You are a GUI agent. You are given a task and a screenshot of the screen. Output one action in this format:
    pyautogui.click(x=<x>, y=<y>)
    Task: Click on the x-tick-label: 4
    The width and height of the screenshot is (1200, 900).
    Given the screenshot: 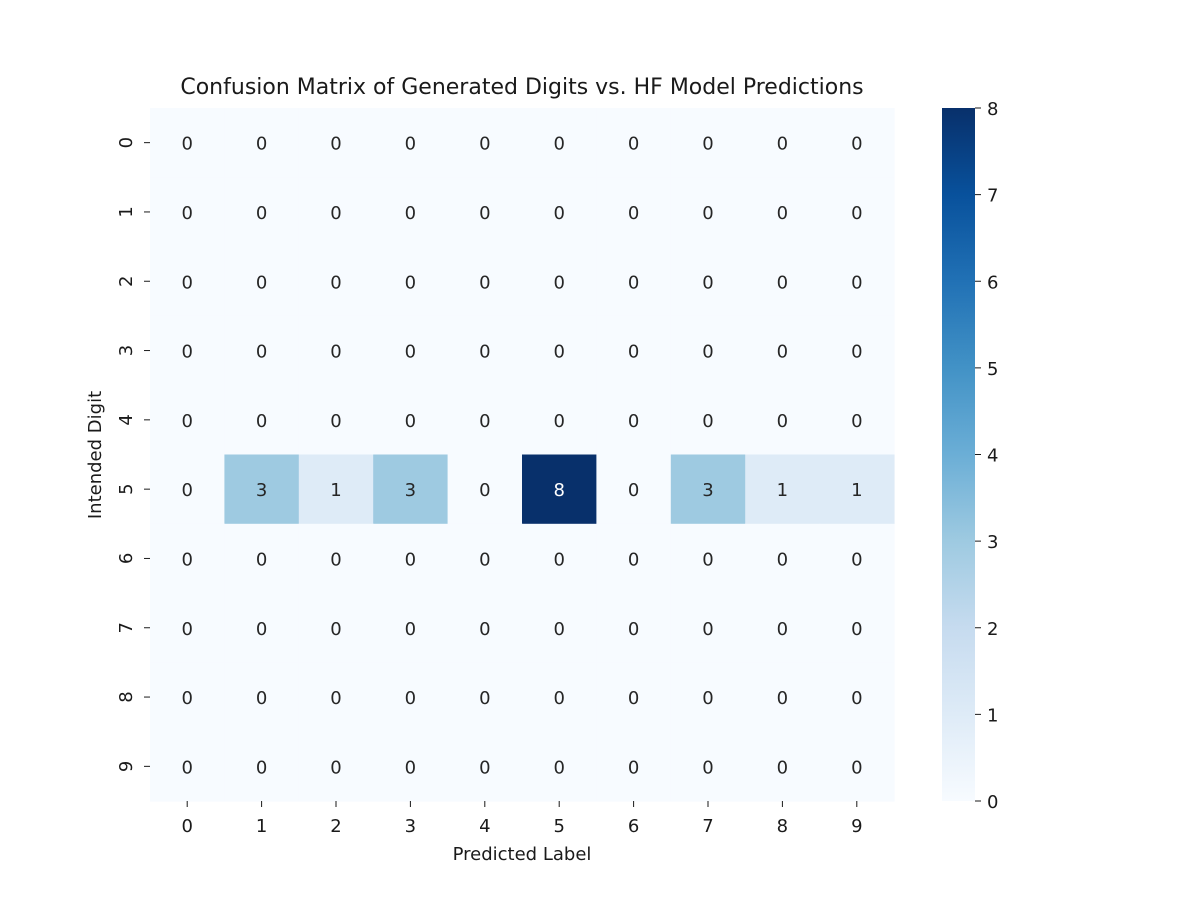 What is the action you would take?
    pyautogui.click(x=484, y=826)
    